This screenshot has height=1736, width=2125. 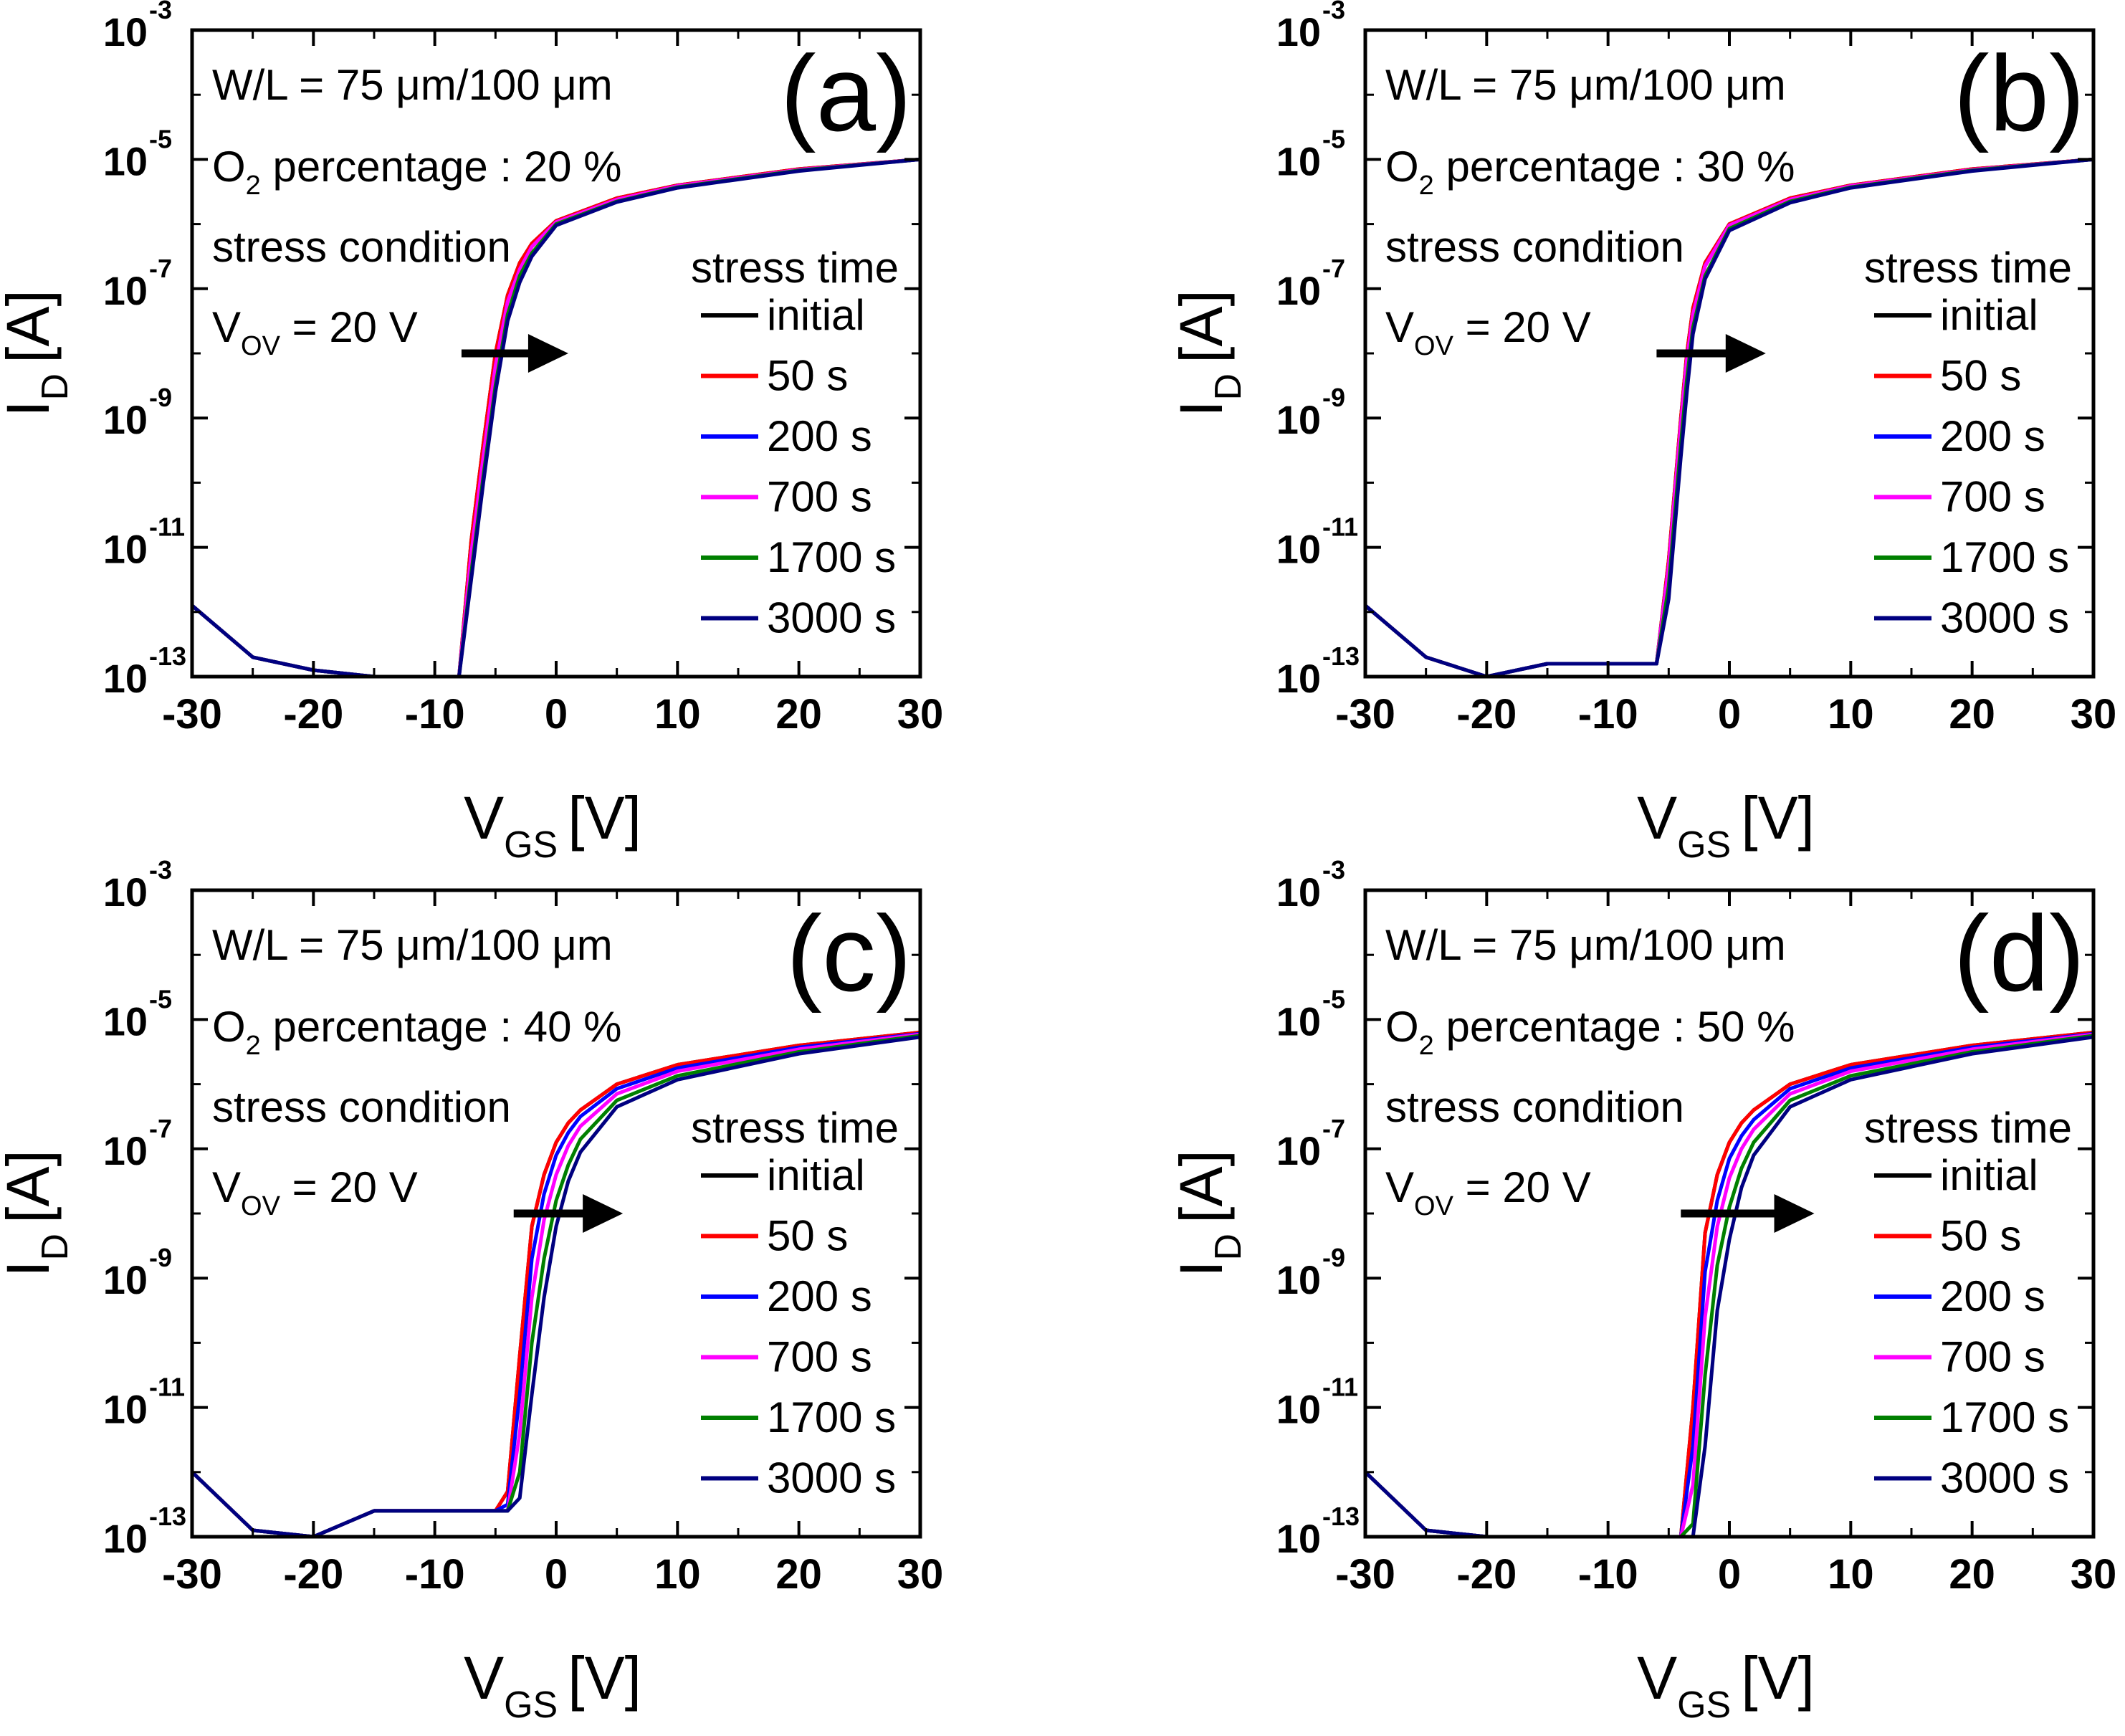 I want to click on x-label-sub: GS, so click(x=531, y=1705).